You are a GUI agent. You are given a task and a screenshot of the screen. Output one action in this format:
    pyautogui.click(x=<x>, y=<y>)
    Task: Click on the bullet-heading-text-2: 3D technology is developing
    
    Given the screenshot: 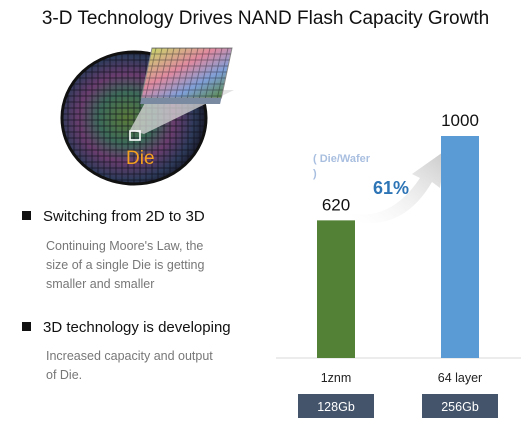 What is the action you would take?
    pyautogui.click(x=137, y=327)
    